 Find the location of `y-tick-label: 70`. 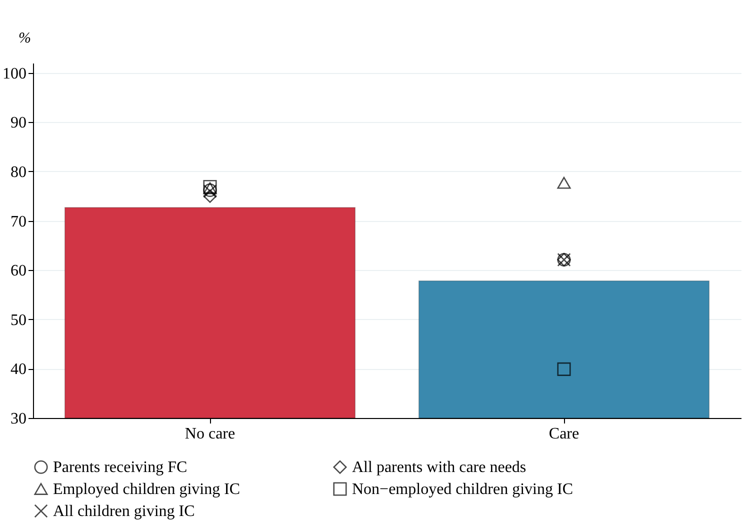

y-tick-label: 70 is located at coordinates (18, 221).